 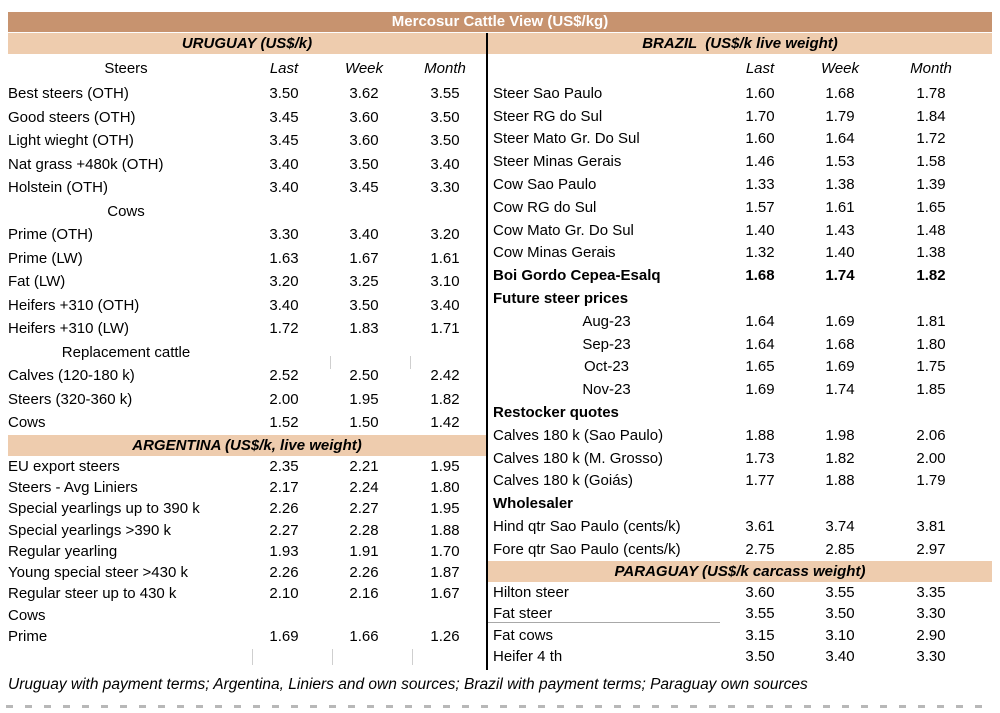 What do you see at coordinates (577, 276) in the screenshot?
I see `row-label: Boi Gordo Cepea-Esalq` at bounding box center [577, 276].